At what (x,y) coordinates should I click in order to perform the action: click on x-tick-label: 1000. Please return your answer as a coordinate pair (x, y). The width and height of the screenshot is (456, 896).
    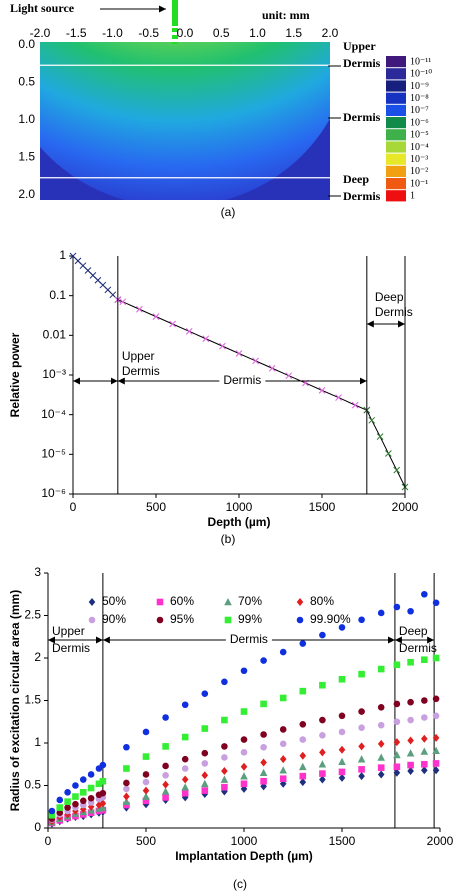
    Looking at the image, I should click on (244, 841).